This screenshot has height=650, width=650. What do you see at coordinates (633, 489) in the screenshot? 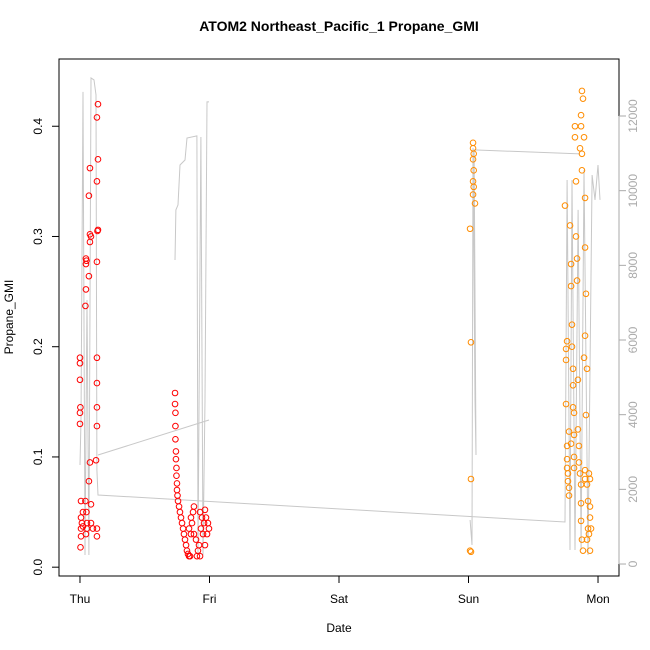
I see `y2-tick-label: 2000` at bounding box center [633, 489].